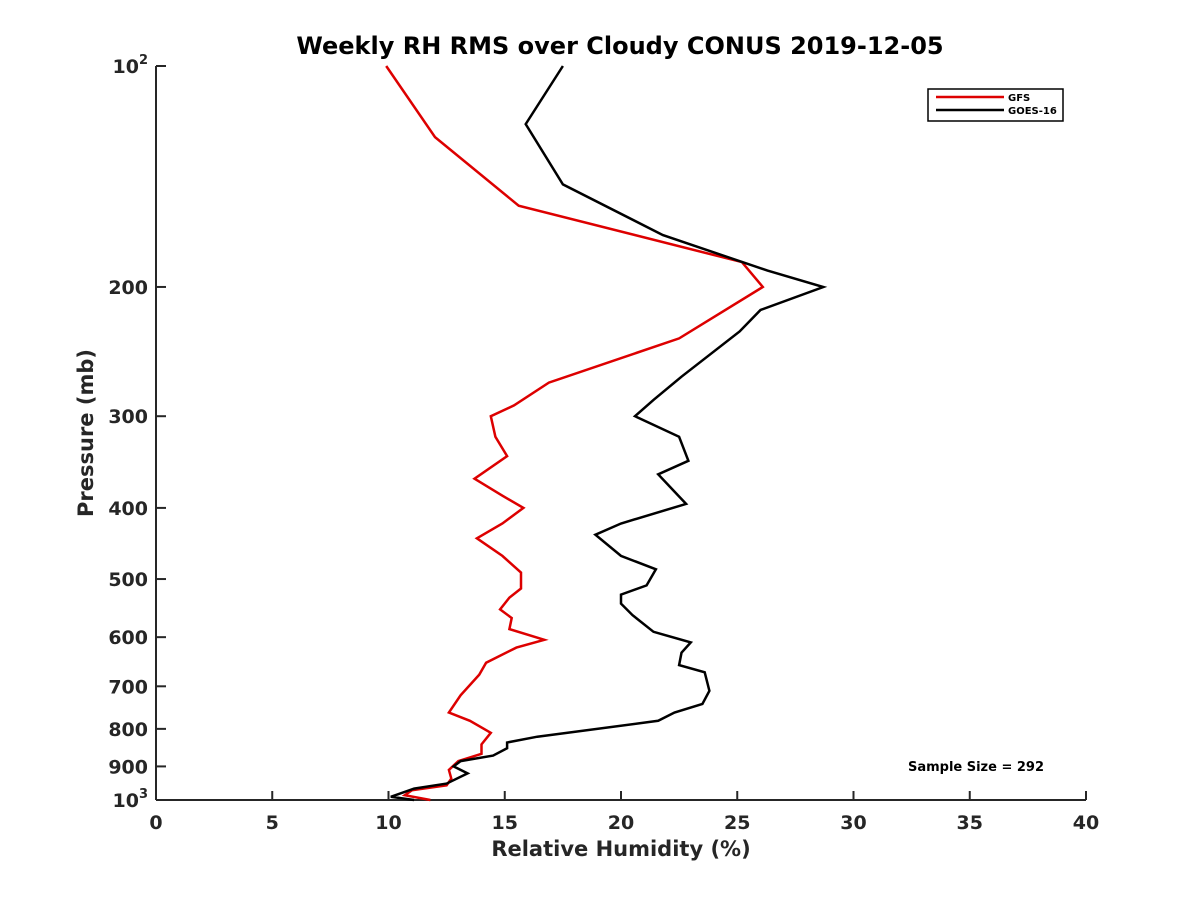  Describe the element at coordinates (128, 638) in the screenshot. I see `y-tick-label: 600` at that location.